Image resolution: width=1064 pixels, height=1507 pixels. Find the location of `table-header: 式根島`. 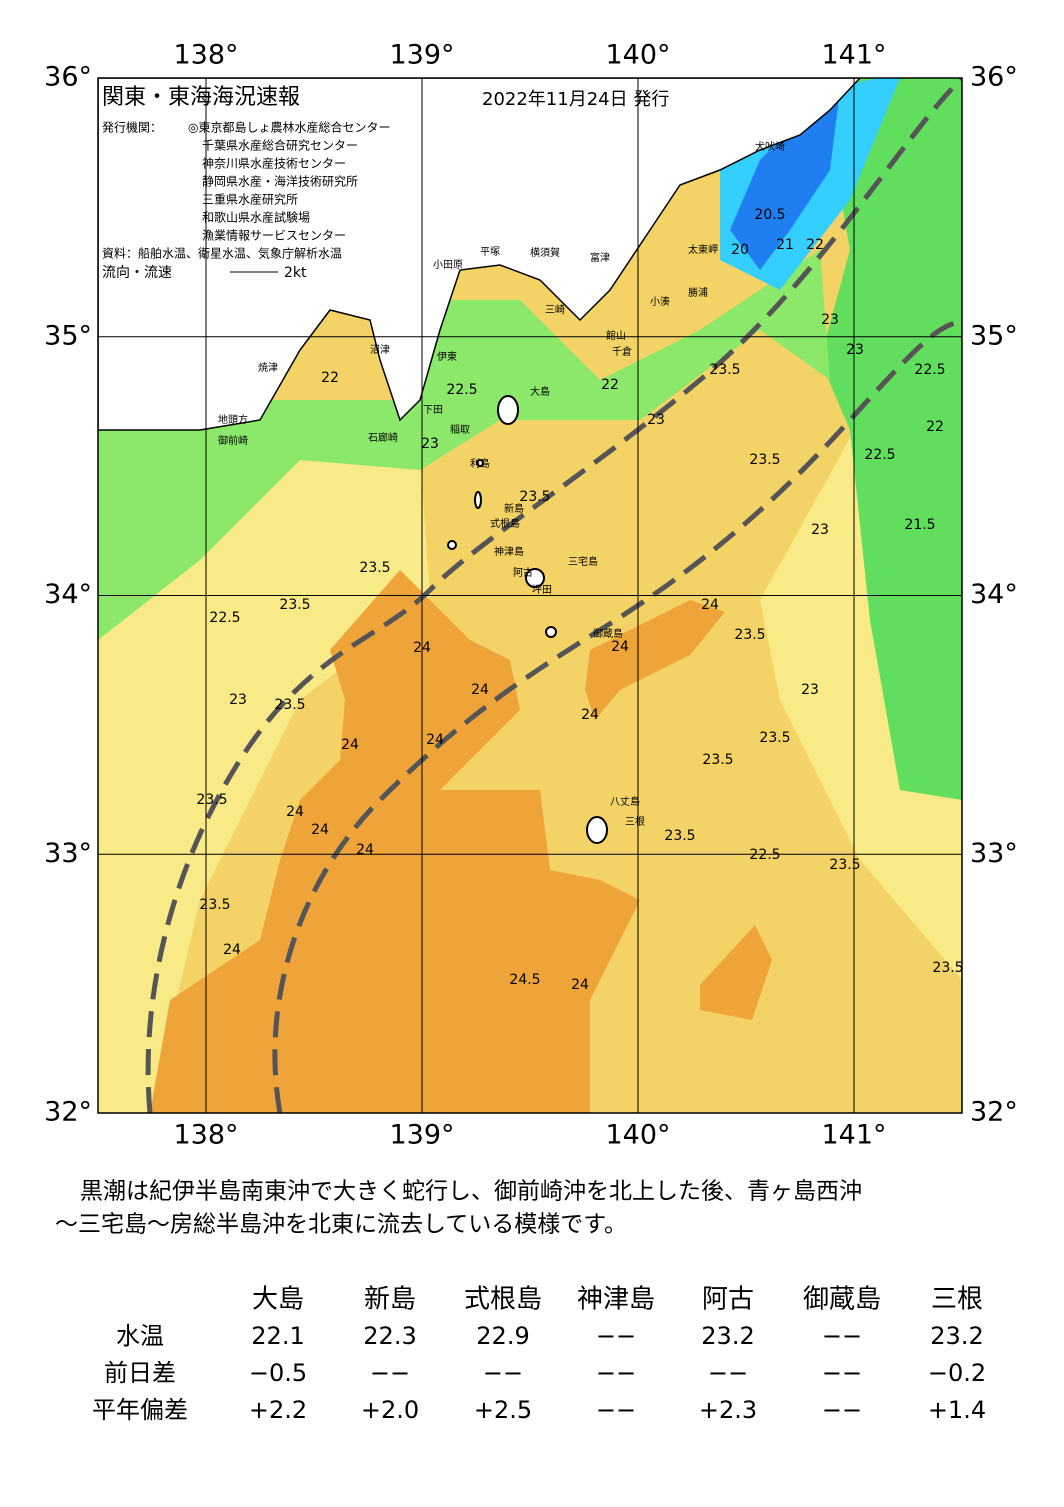

table-header: 式根島 is located at coordinates (503, 1300).